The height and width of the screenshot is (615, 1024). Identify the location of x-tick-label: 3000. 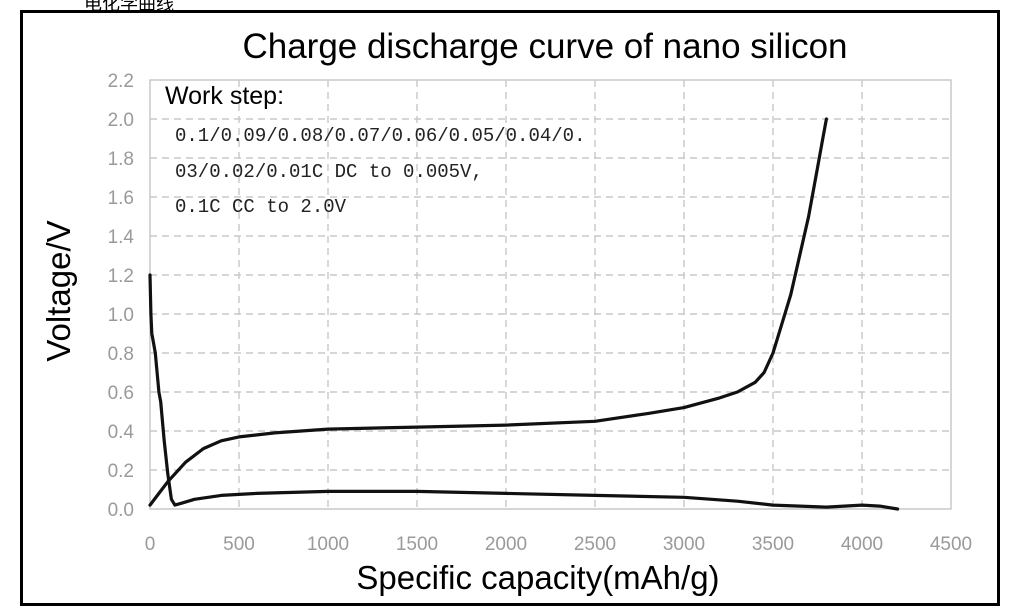
(684, 544).